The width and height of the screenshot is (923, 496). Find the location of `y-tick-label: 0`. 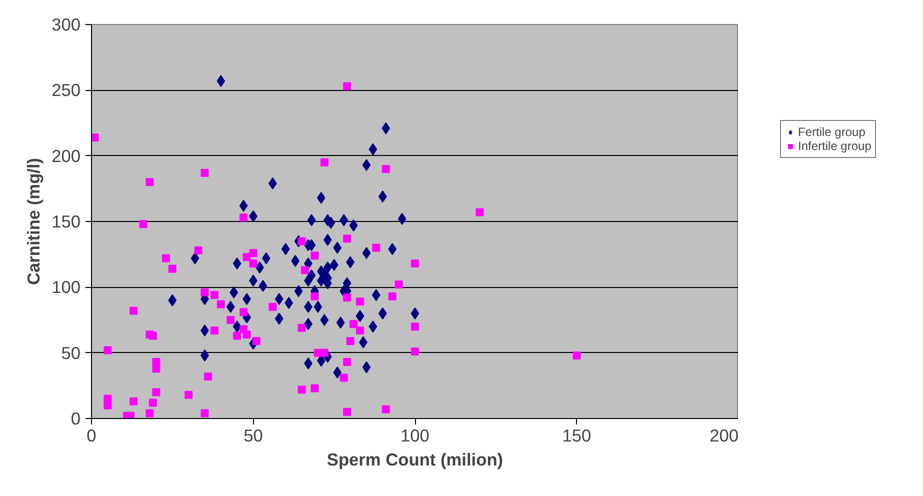

y-tick-label: 0 is located at coordinates (75, 418).